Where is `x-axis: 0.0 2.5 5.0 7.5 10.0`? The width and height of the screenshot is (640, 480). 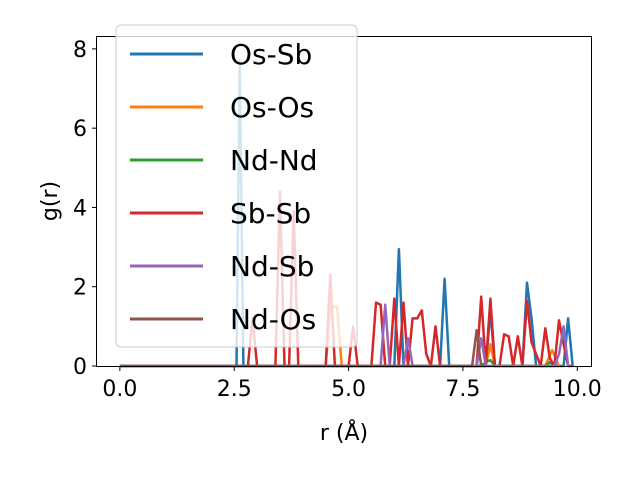
x-axis: 0.0 2.5 5.0 7.5 10.0 is located at coordinates (352, 384).